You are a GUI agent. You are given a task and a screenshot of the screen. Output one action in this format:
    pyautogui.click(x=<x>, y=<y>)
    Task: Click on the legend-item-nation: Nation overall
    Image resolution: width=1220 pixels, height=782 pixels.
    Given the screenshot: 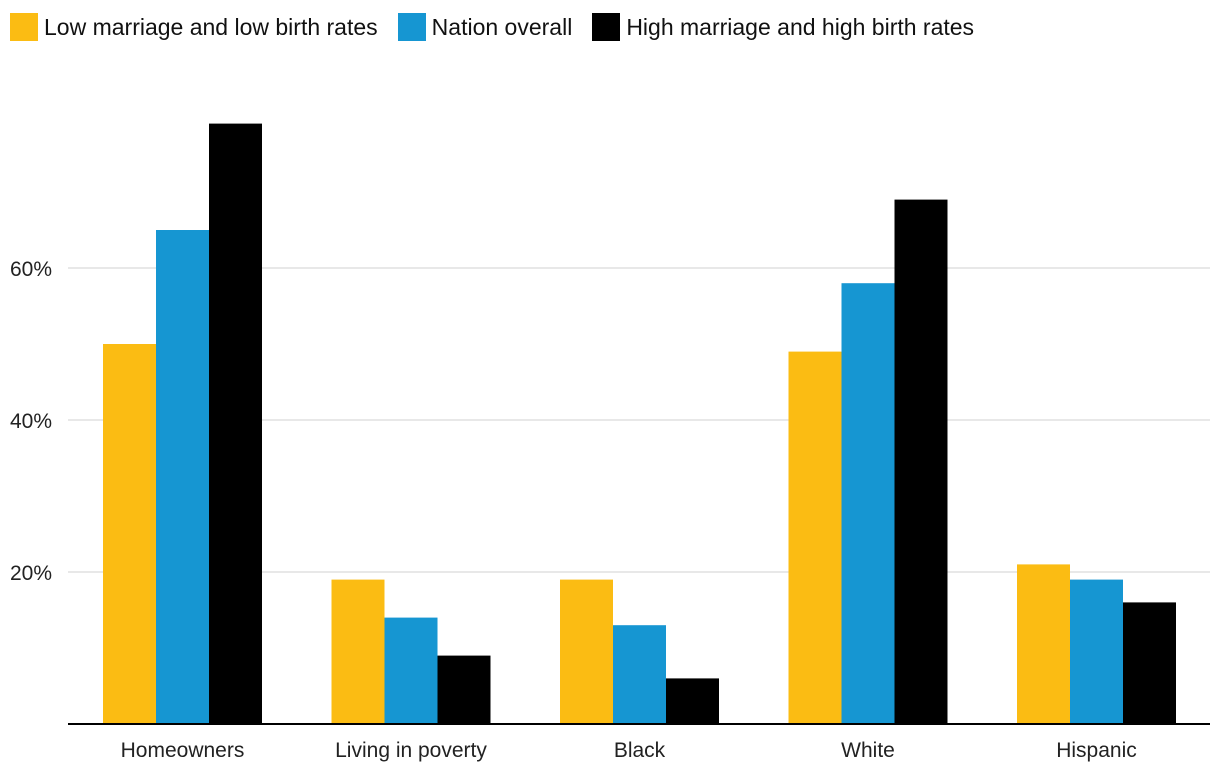 What is the action you would take?
    pyautogui.click(x=485, y=27)
    